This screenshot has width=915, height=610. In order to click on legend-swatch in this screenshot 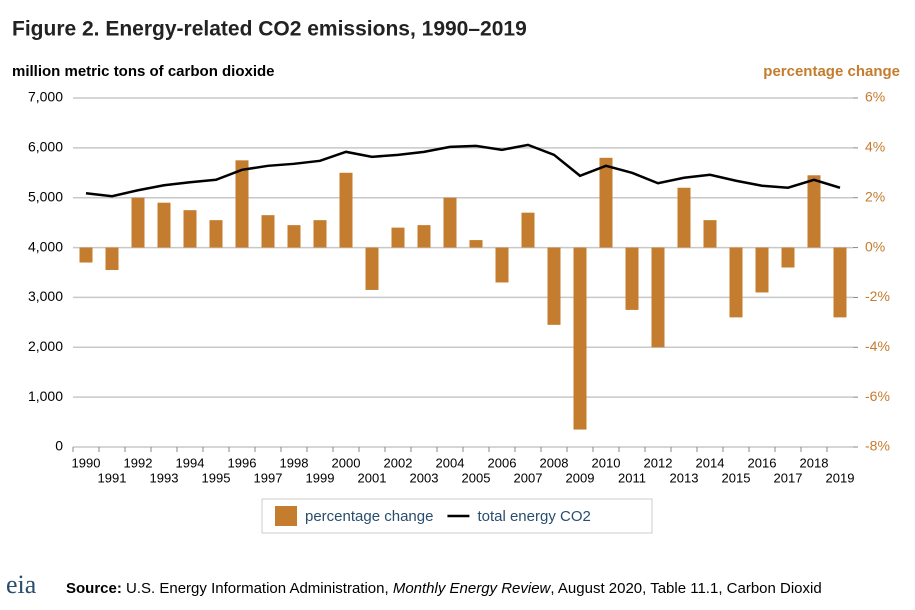, I will do `click(286, 516)`.